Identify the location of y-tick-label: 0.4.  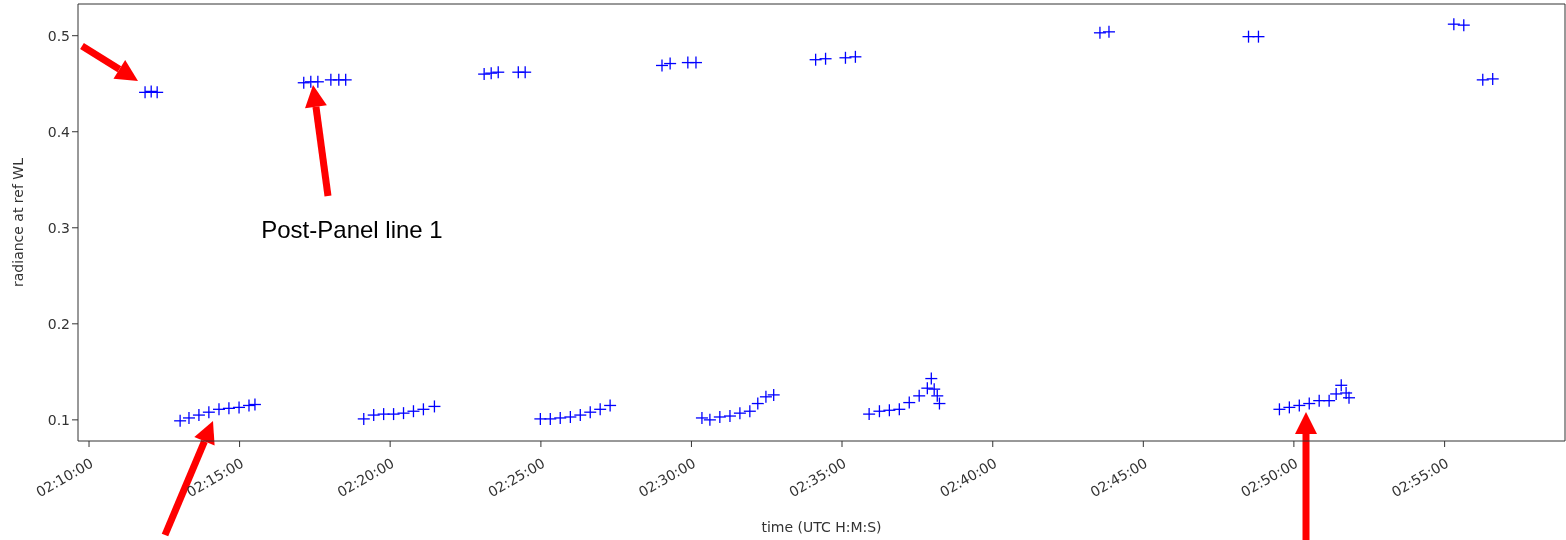
(59, 131).